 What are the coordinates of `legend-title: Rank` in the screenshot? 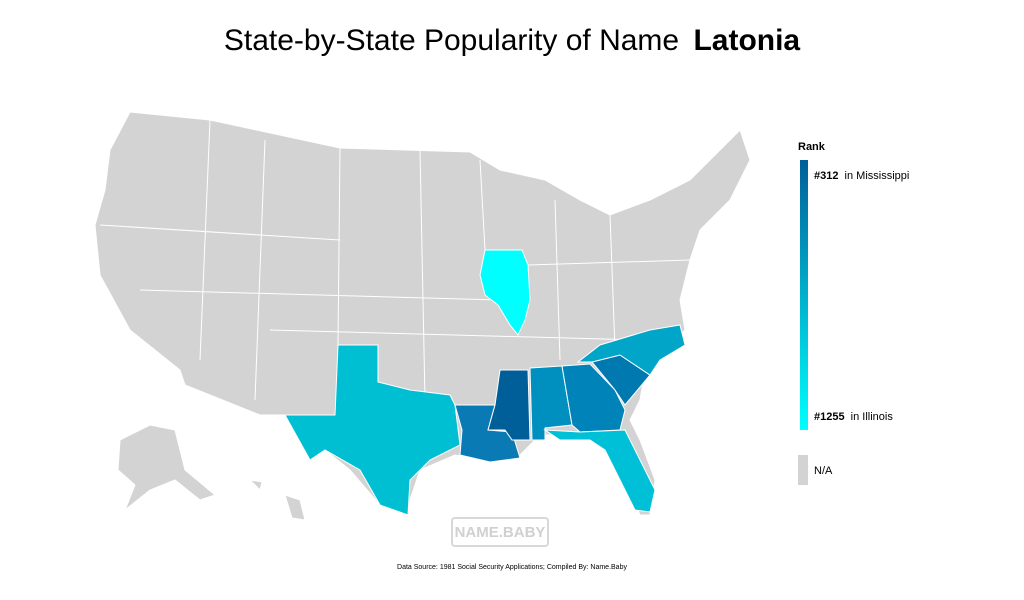 It's located at (812, 147).